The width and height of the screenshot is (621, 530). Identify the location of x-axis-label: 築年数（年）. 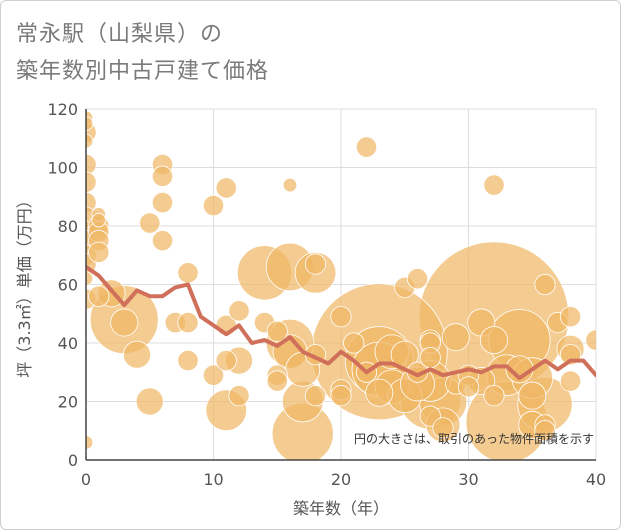
(341, 508).